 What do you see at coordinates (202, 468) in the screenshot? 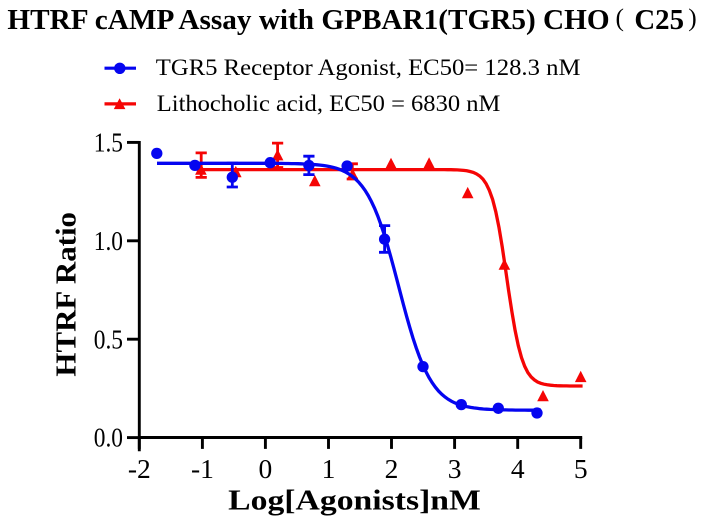
I see `svg-text: -1` at bounding box center [202, 468].